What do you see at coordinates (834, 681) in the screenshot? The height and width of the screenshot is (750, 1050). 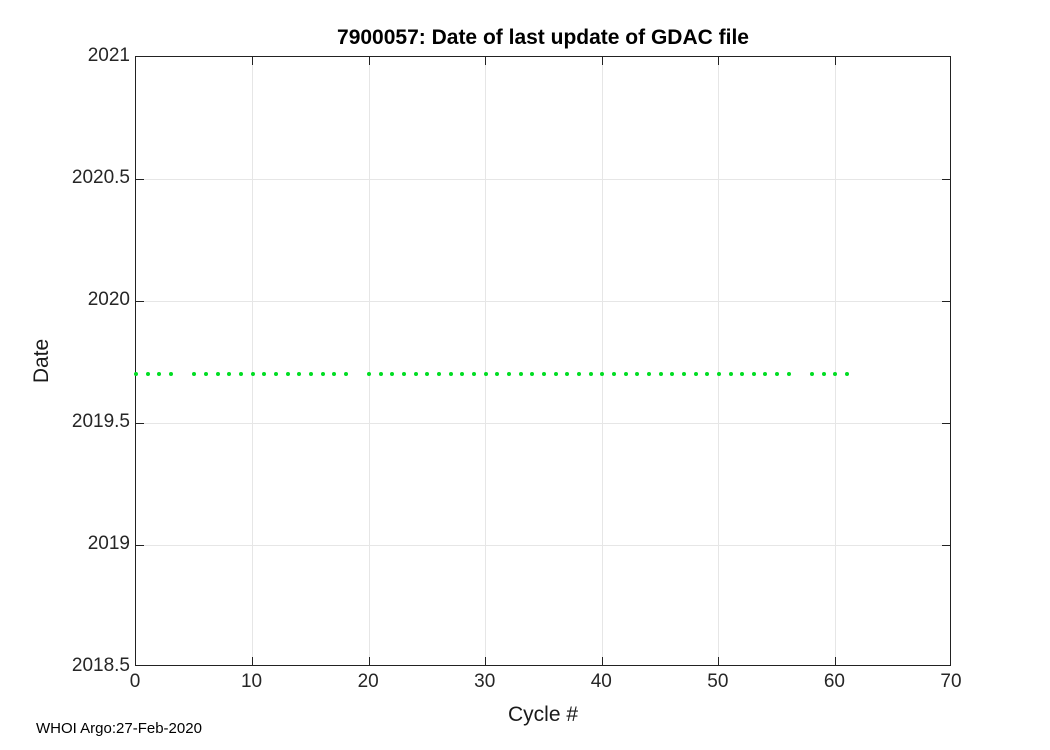 I see `x-tick-label: 60` at bounding box center [834, 681].